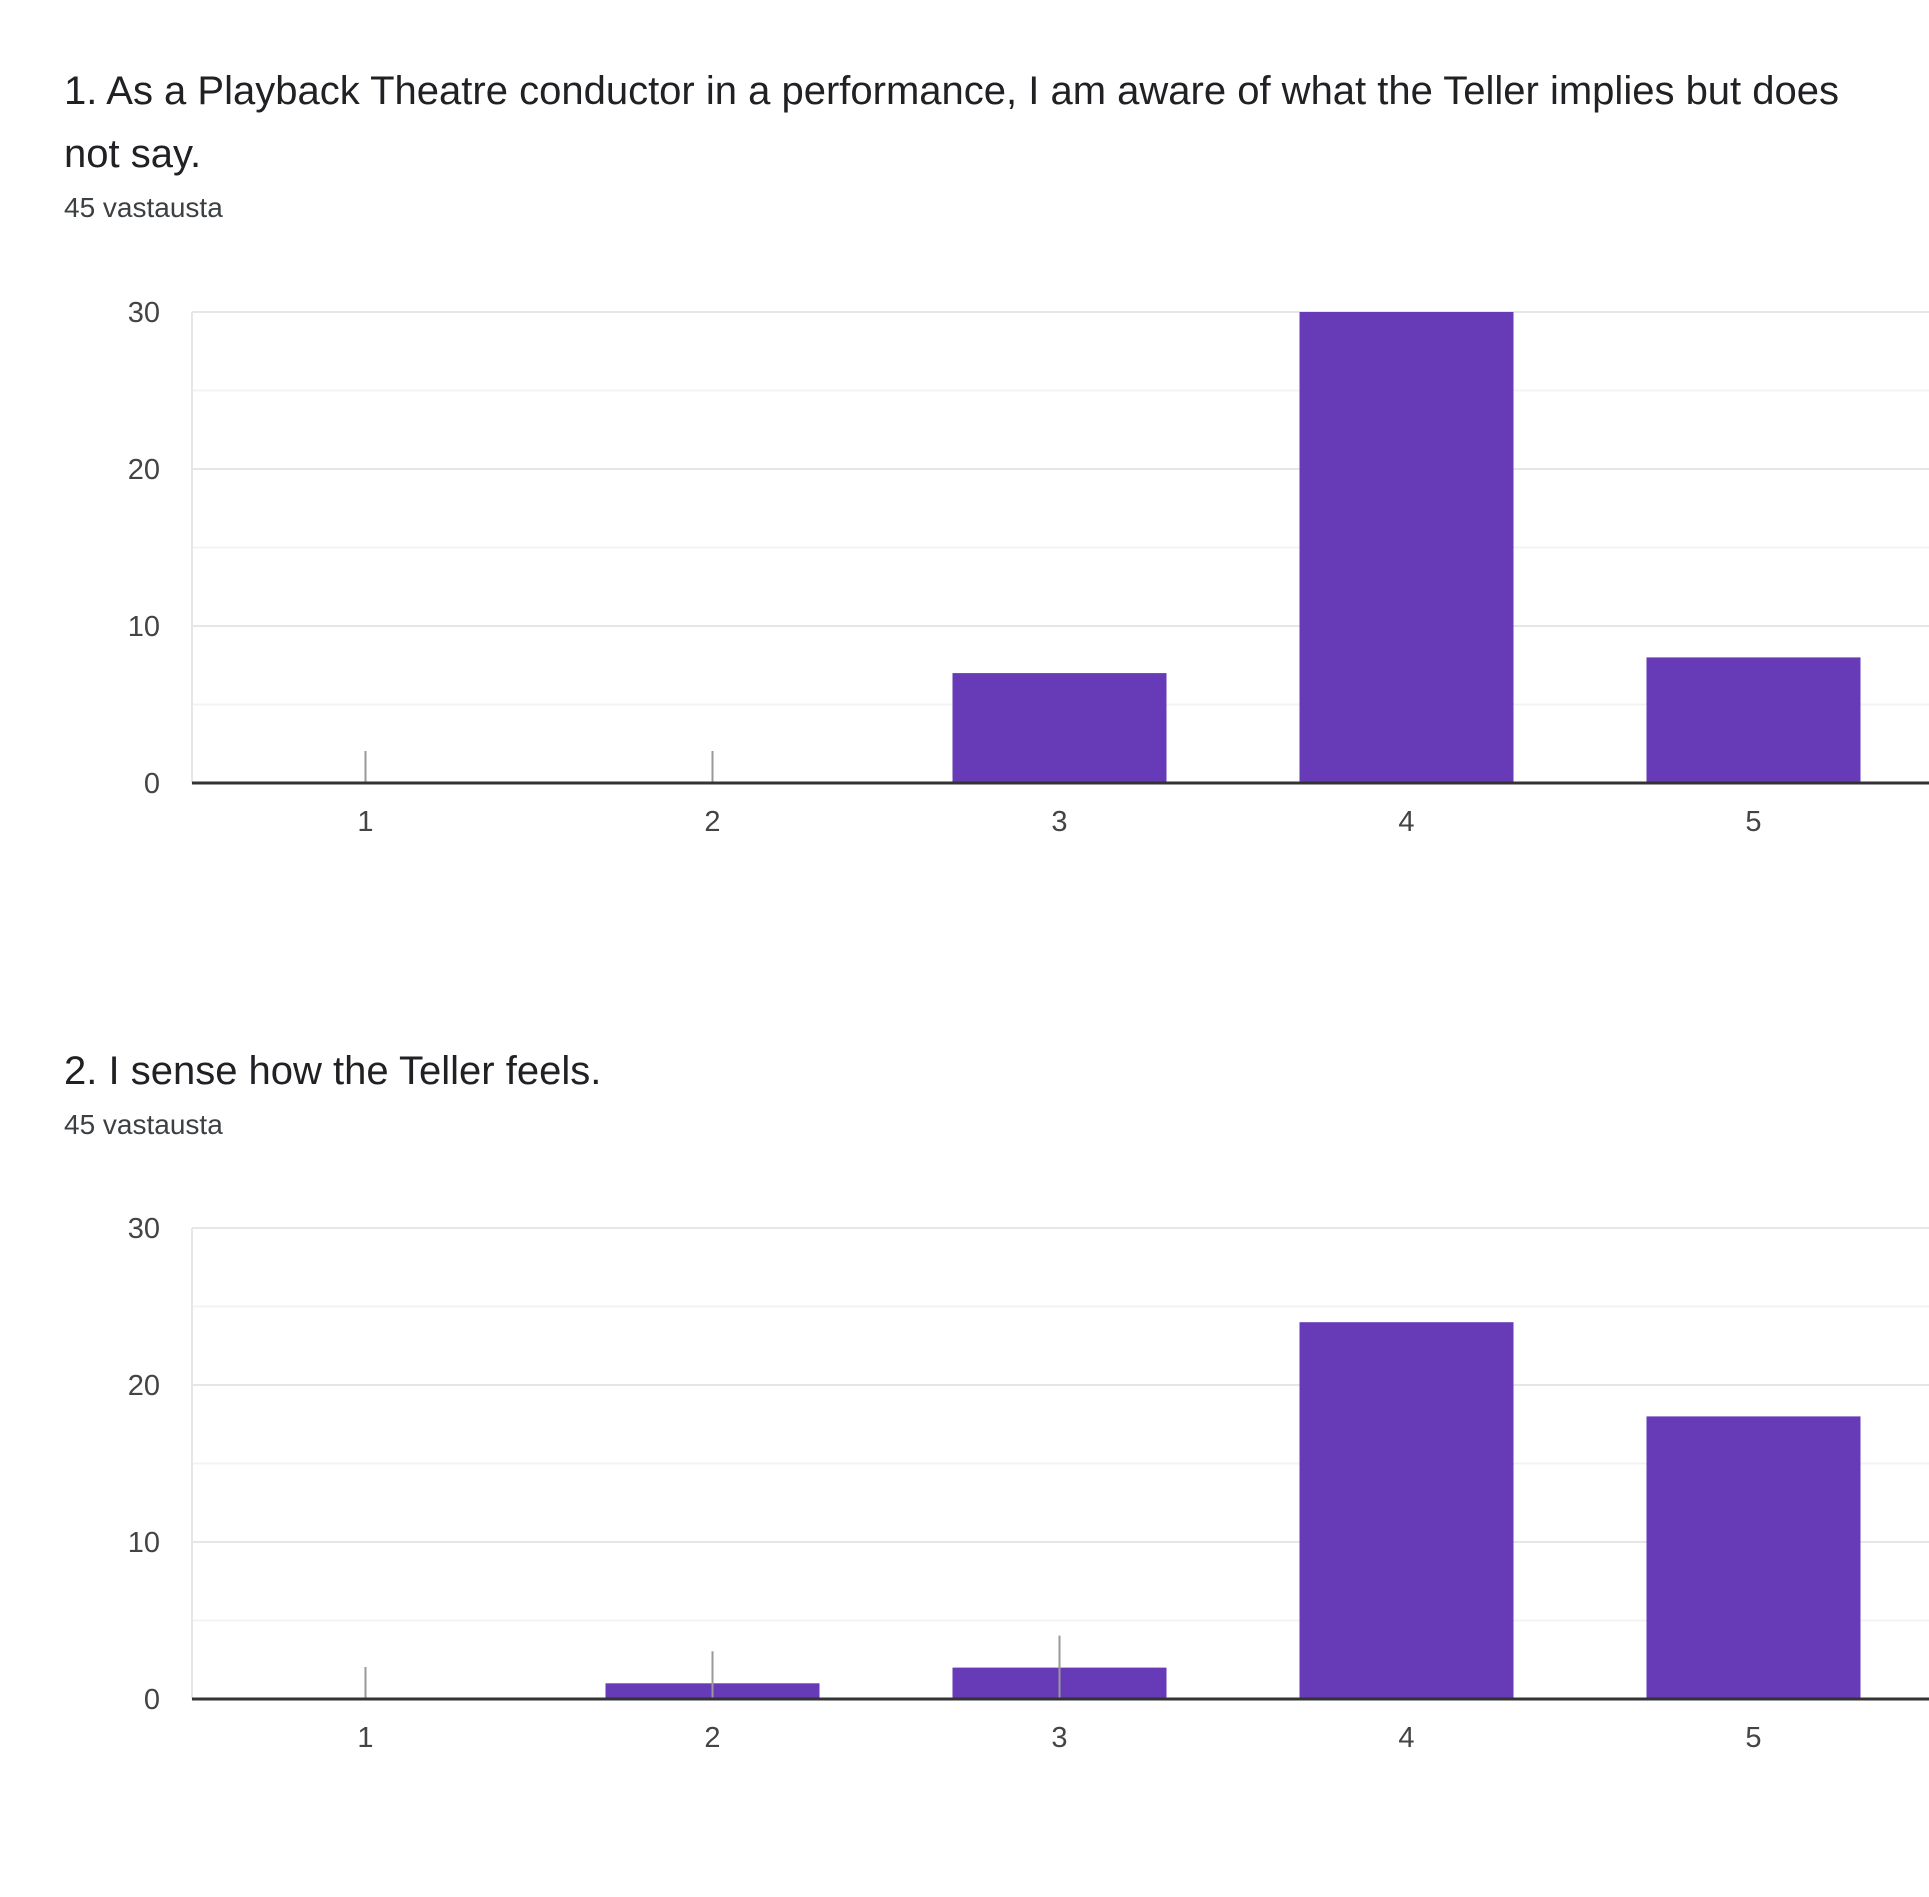  What do you see at coordinates (333, 1071) in the screenshot?
I see `question-title: 2. I sense how the Teller feels.` at bounding box center [333, 1071].